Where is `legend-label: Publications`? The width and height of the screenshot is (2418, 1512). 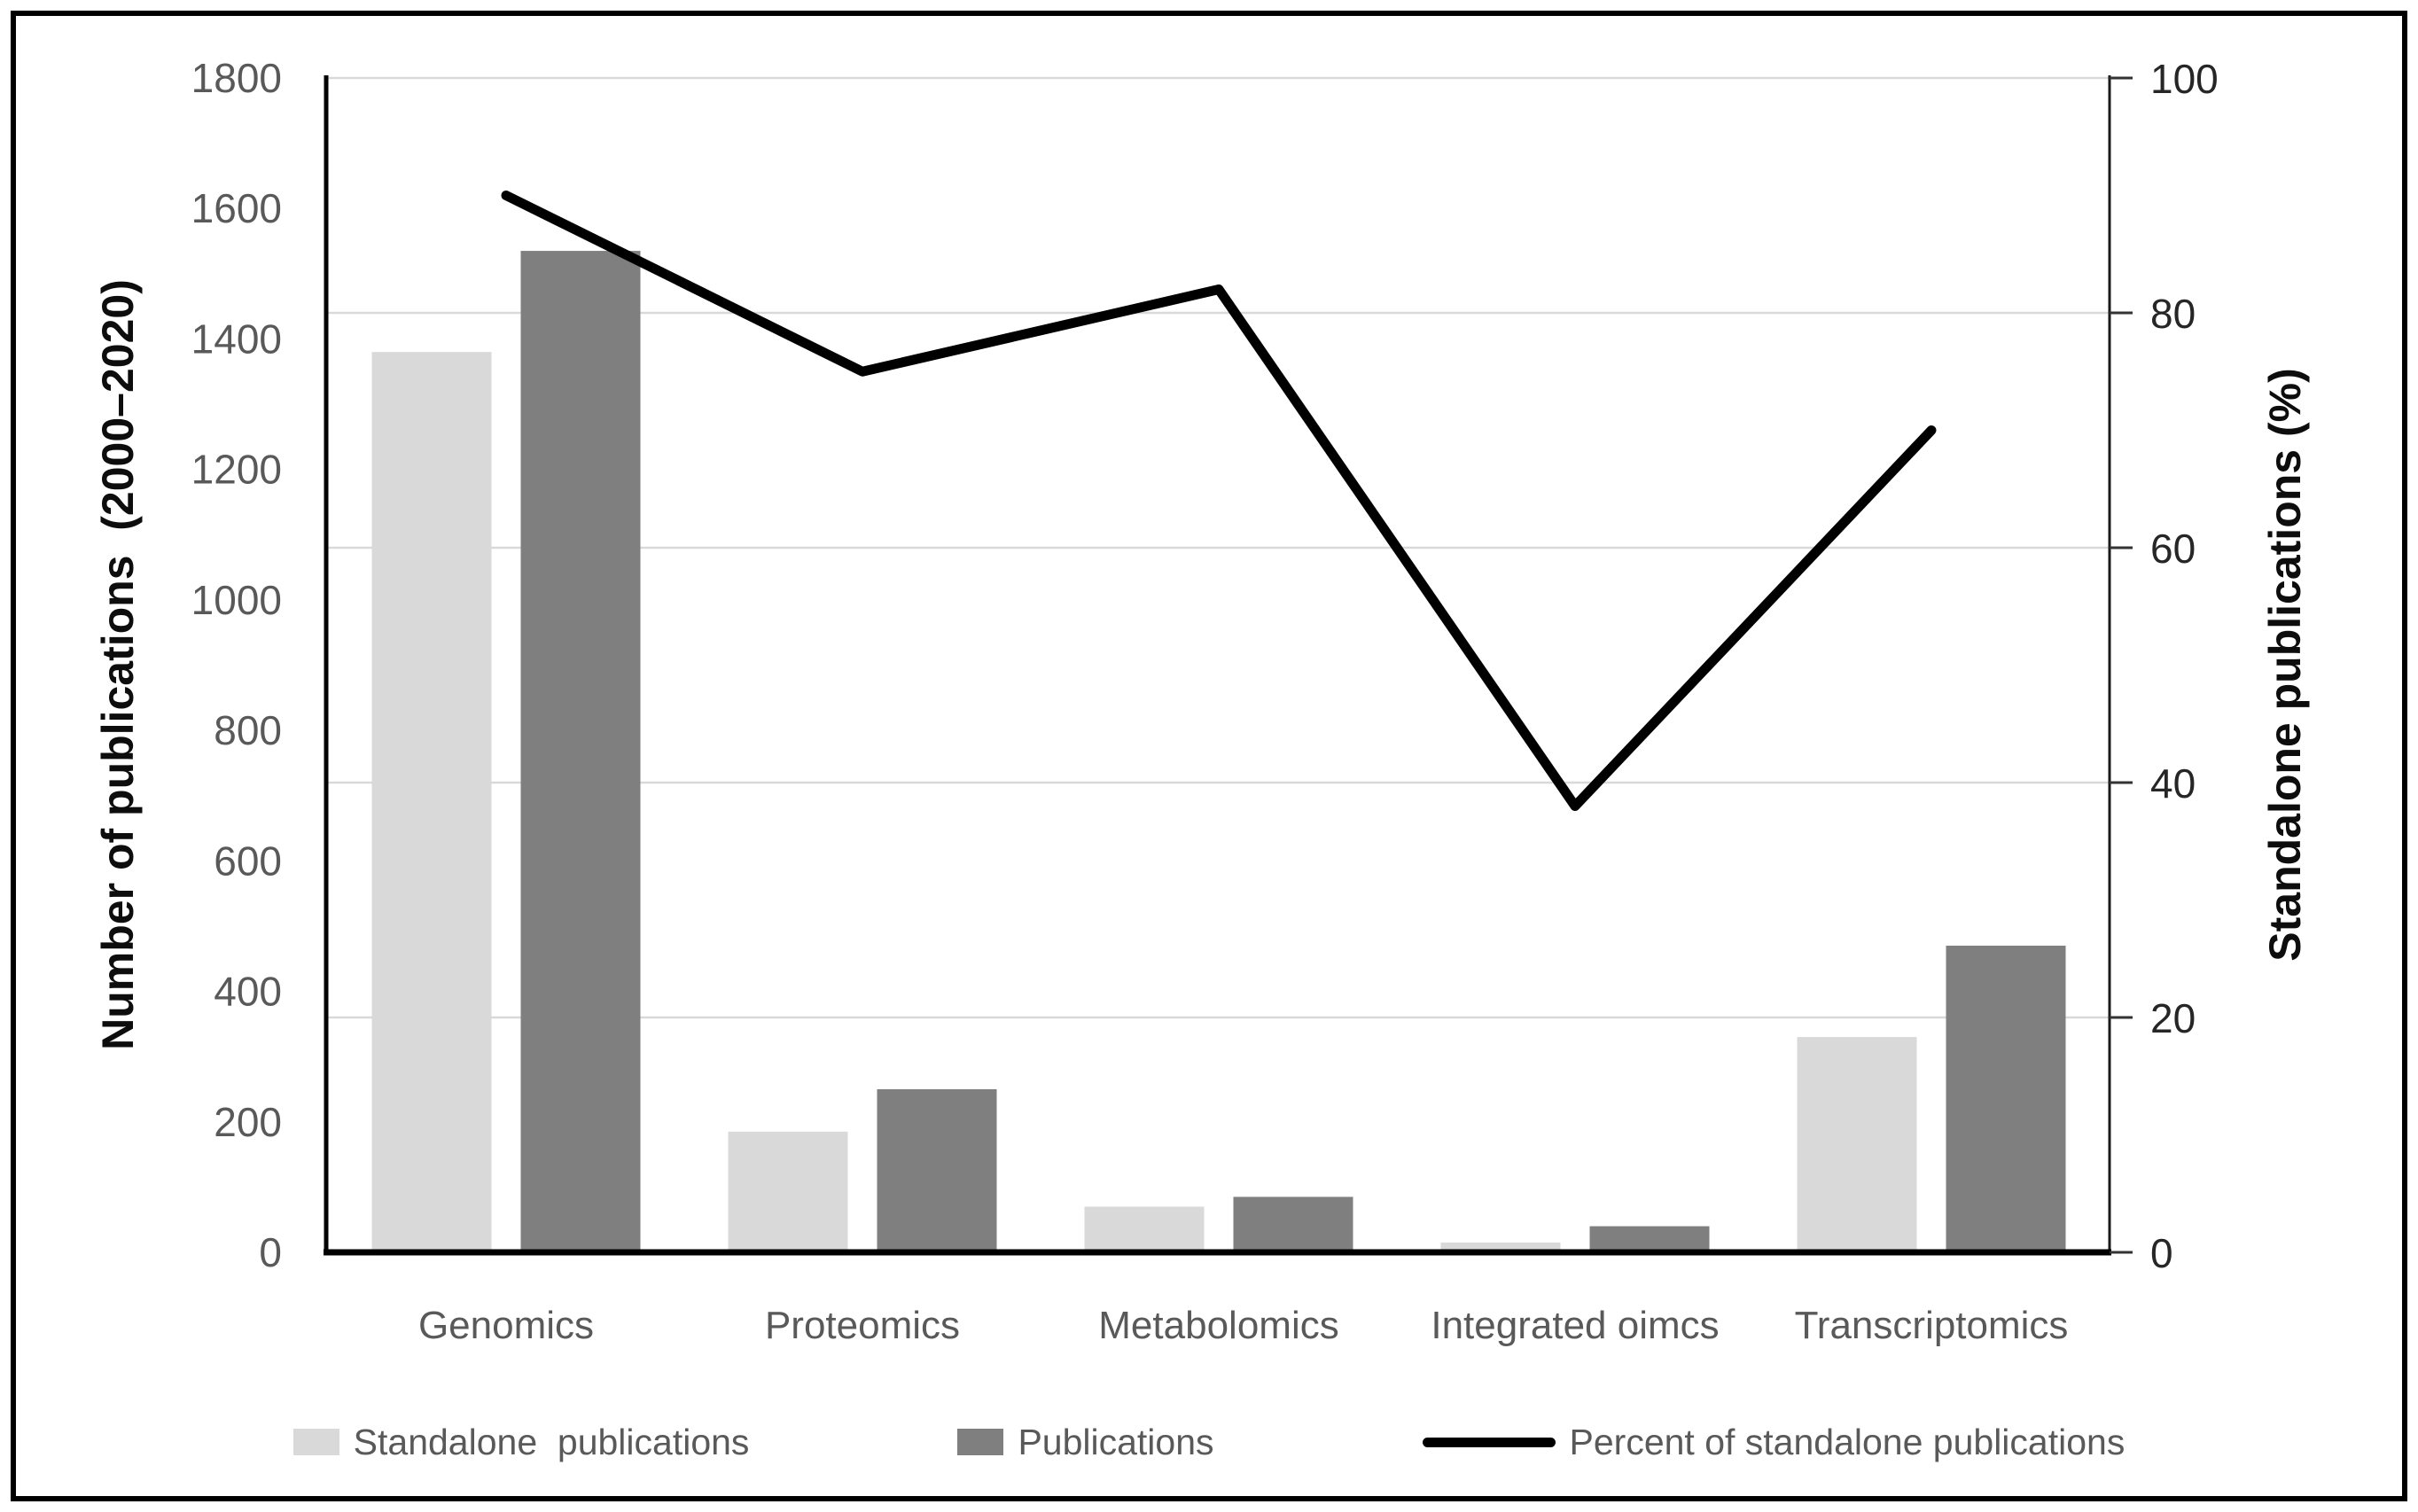
legend-label: Publications is located at coordinates (1116, 1441).